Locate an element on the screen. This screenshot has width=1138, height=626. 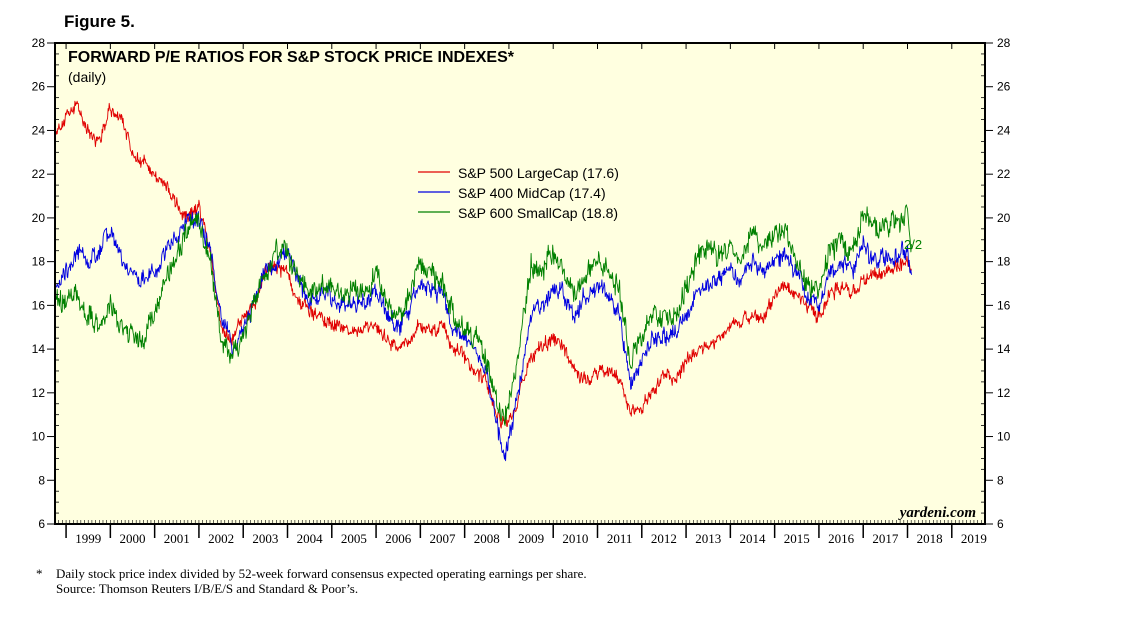
y-tick-label-left: 22 is located at coordinates (39, 174).